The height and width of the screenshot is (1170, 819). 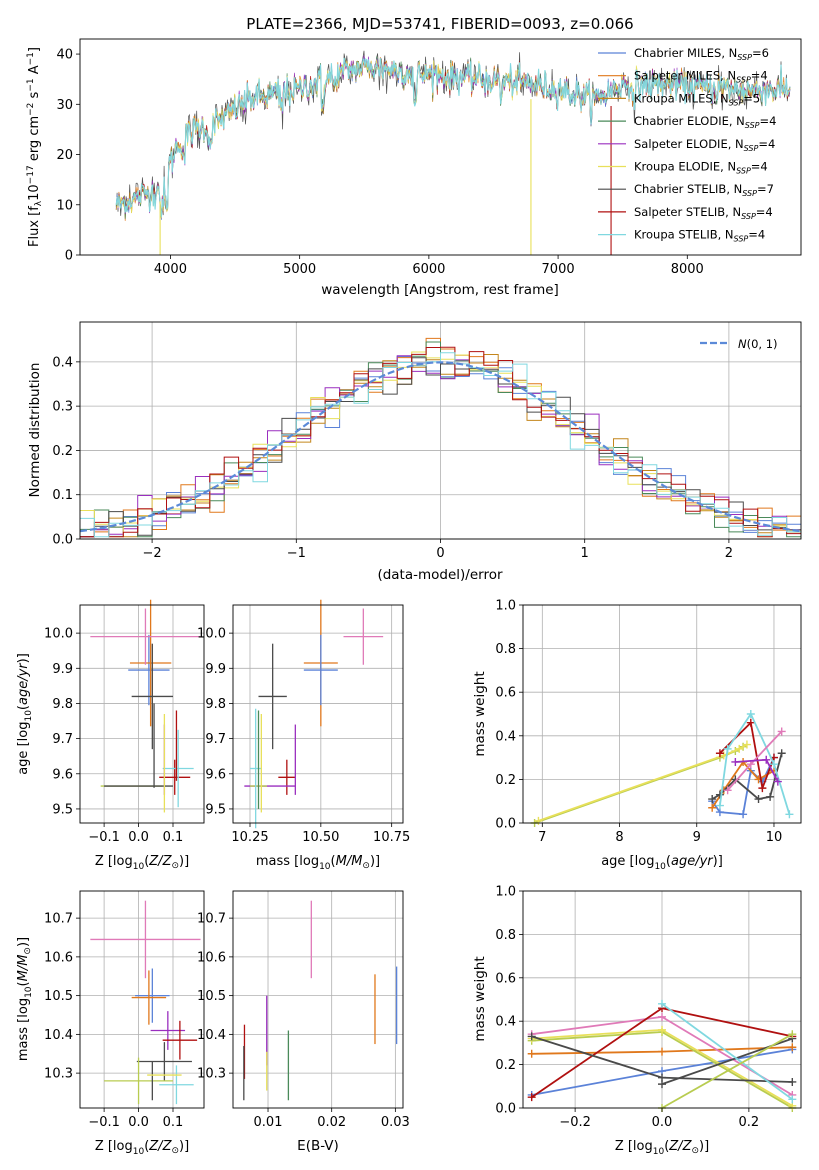 I want to click on y-tick-label: 0.8, so click(x=505, y=649).